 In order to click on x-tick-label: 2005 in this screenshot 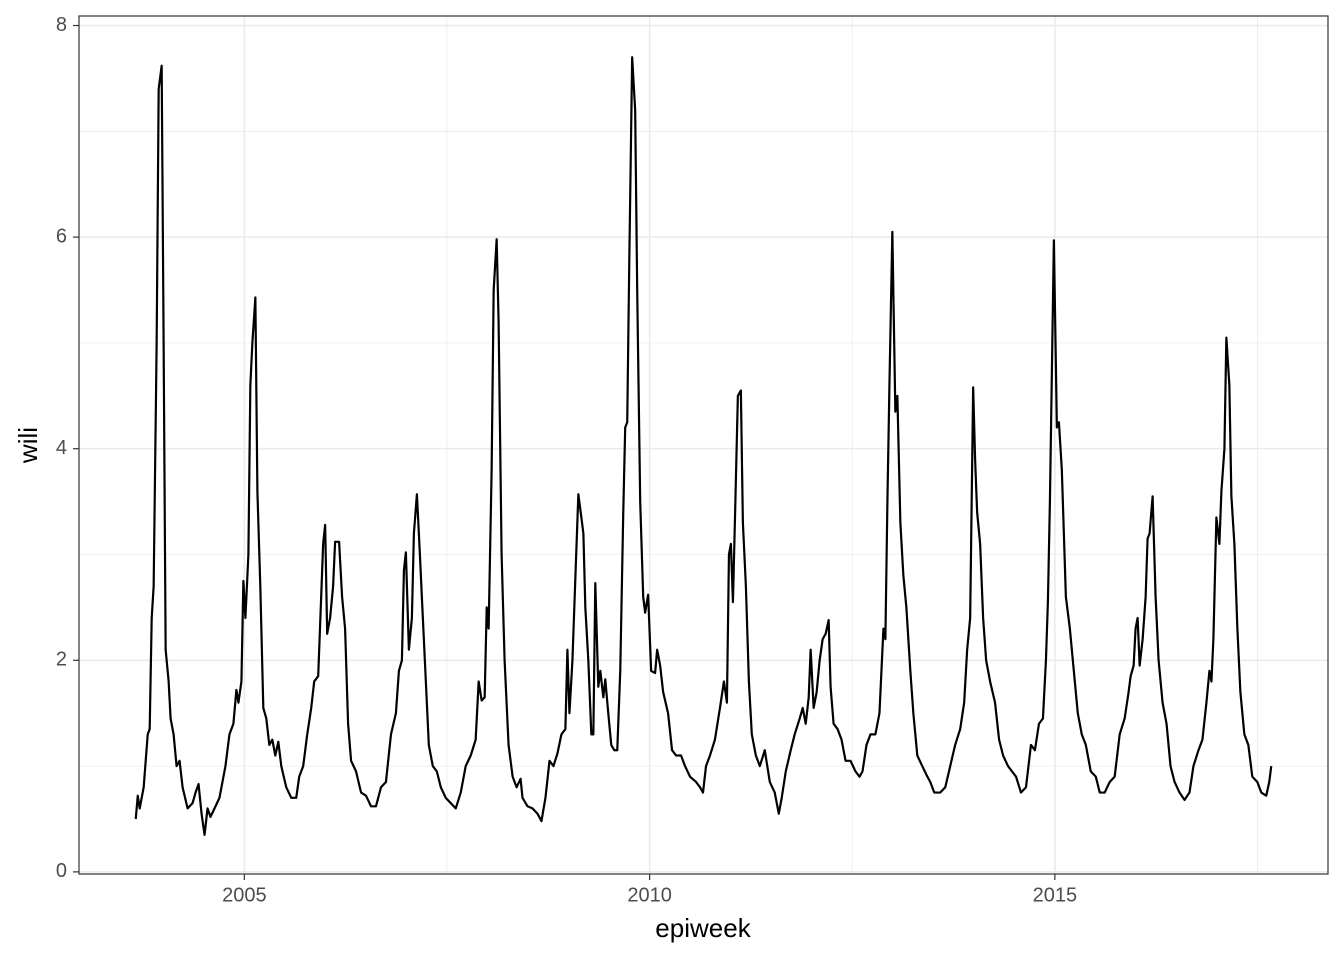, I will do `click(244, 895)`.